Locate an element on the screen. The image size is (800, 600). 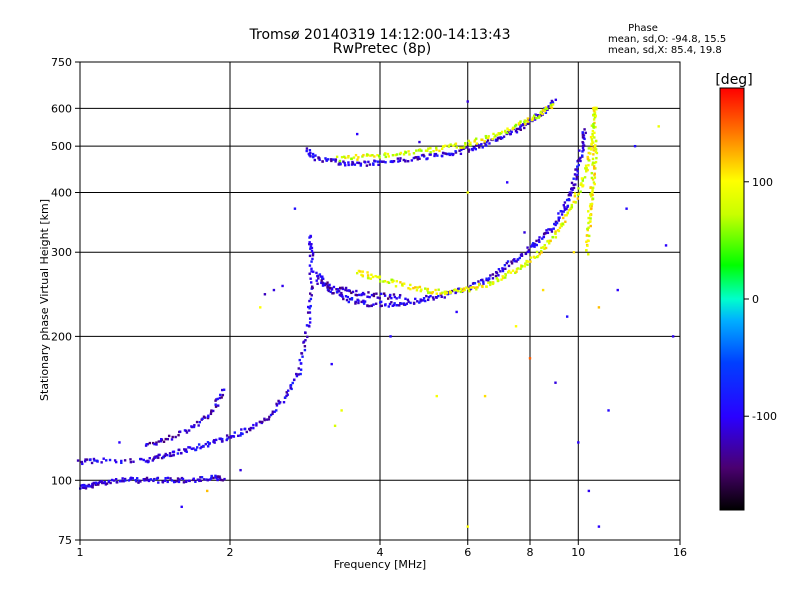
x-tick-label: 1 is located at coordinates (80, 552).